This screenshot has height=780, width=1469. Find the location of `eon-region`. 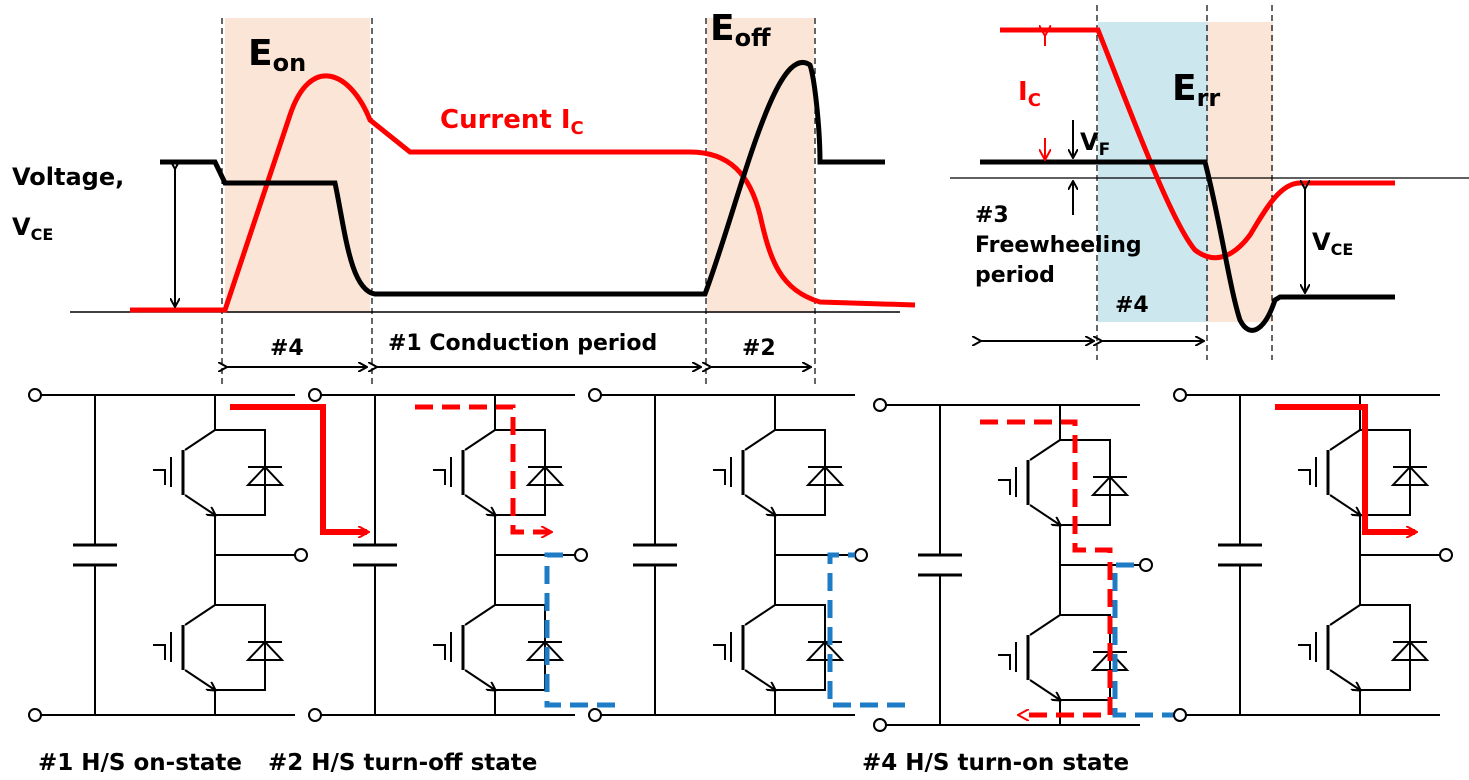

eon-region is located at coordinates (297, 165).